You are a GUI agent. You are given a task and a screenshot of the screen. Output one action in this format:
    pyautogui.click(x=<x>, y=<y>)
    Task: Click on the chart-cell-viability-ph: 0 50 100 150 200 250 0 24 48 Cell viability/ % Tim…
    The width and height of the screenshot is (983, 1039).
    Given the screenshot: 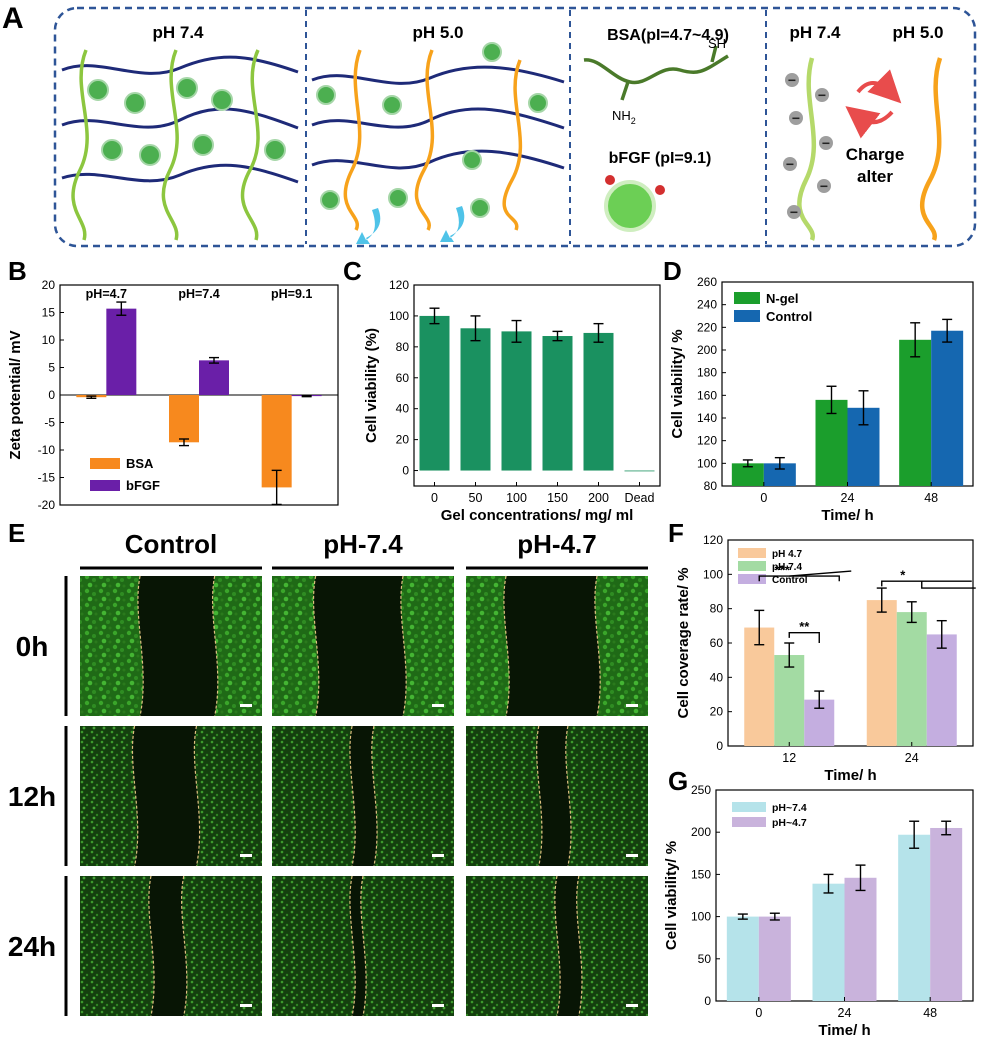 What is the action you would take?
    pyautogui.click(x=818, y=911)
    